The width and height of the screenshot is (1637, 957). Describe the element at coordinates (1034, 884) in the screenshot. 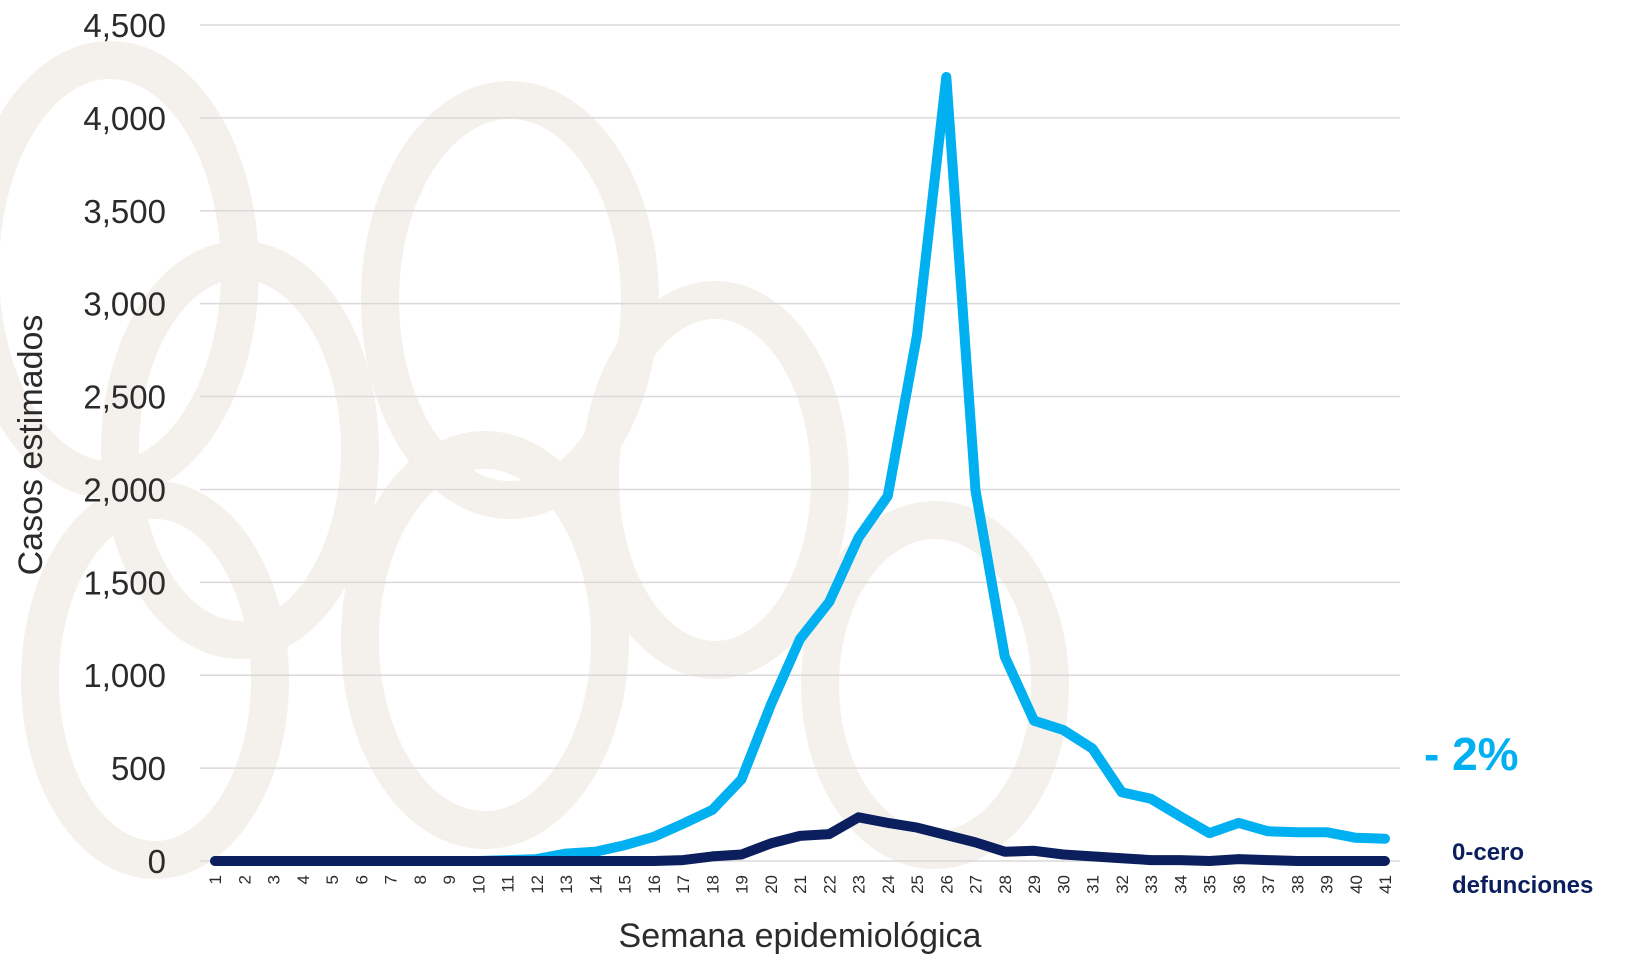

I see `x-tick-label: 29` at that location.